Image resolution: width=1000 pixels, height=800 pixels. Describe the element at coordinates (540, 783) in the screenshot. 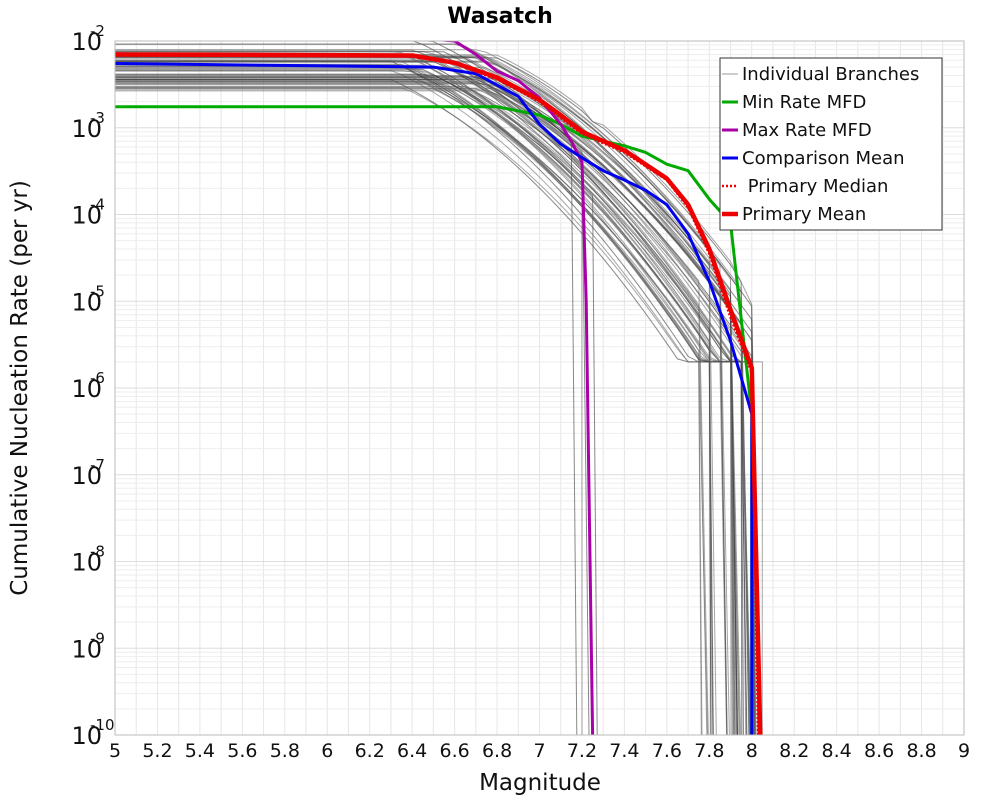

I see `x-axis-label: Magnitude` at that location.